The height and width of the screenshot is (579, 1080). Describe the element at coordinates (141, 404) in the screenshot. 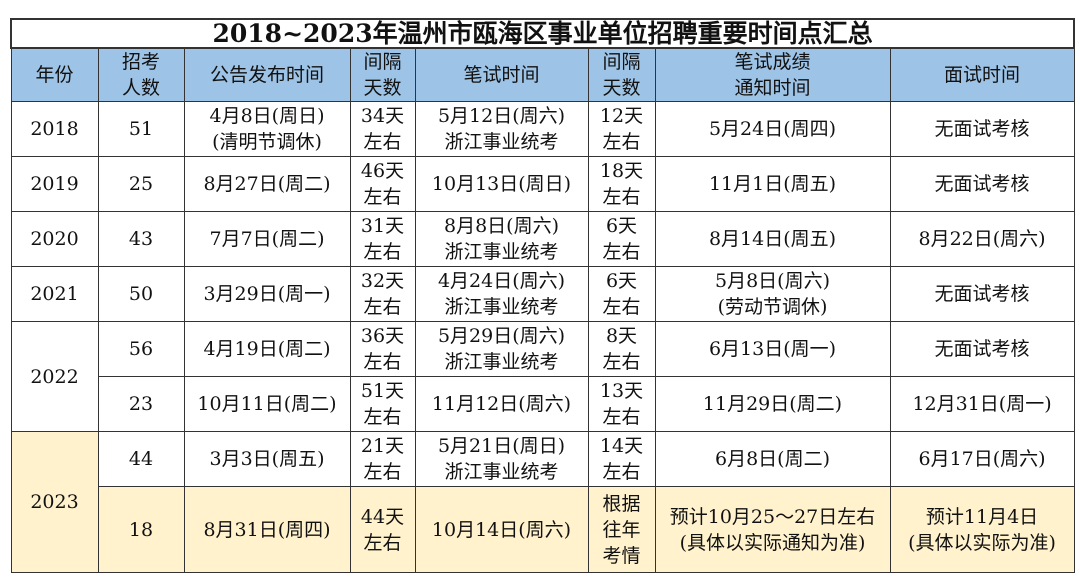

I see `cell-count: 23` at that location.